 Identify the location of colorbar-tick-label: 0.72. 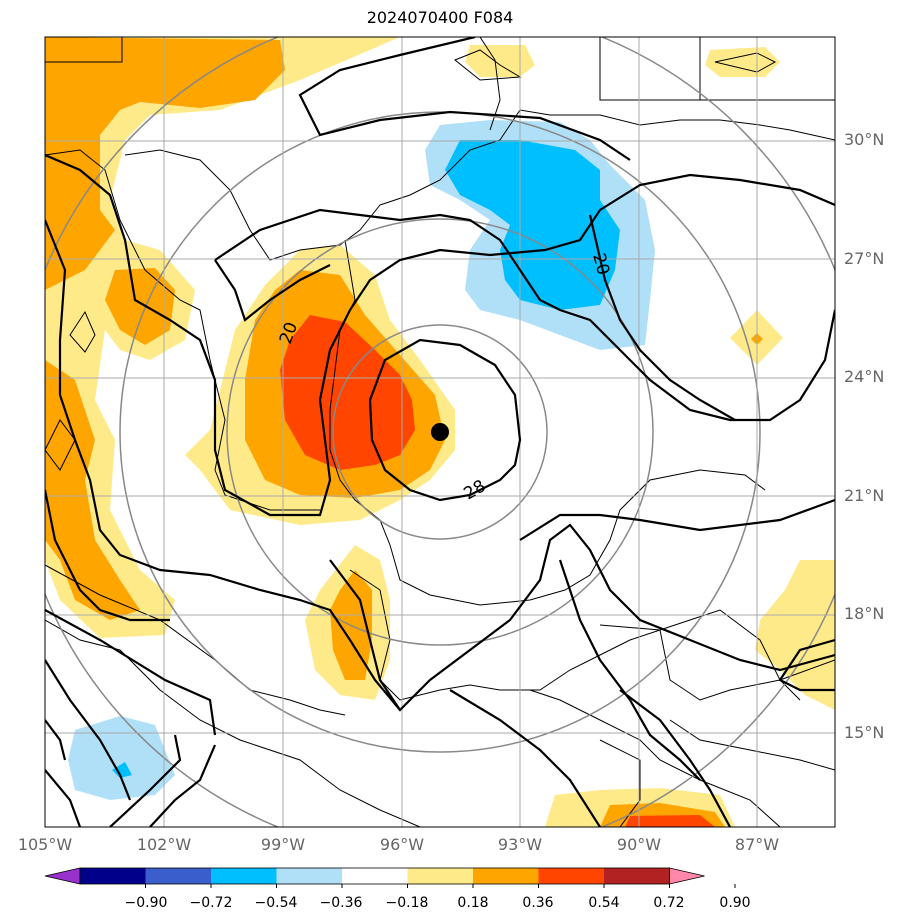
(669, 903).